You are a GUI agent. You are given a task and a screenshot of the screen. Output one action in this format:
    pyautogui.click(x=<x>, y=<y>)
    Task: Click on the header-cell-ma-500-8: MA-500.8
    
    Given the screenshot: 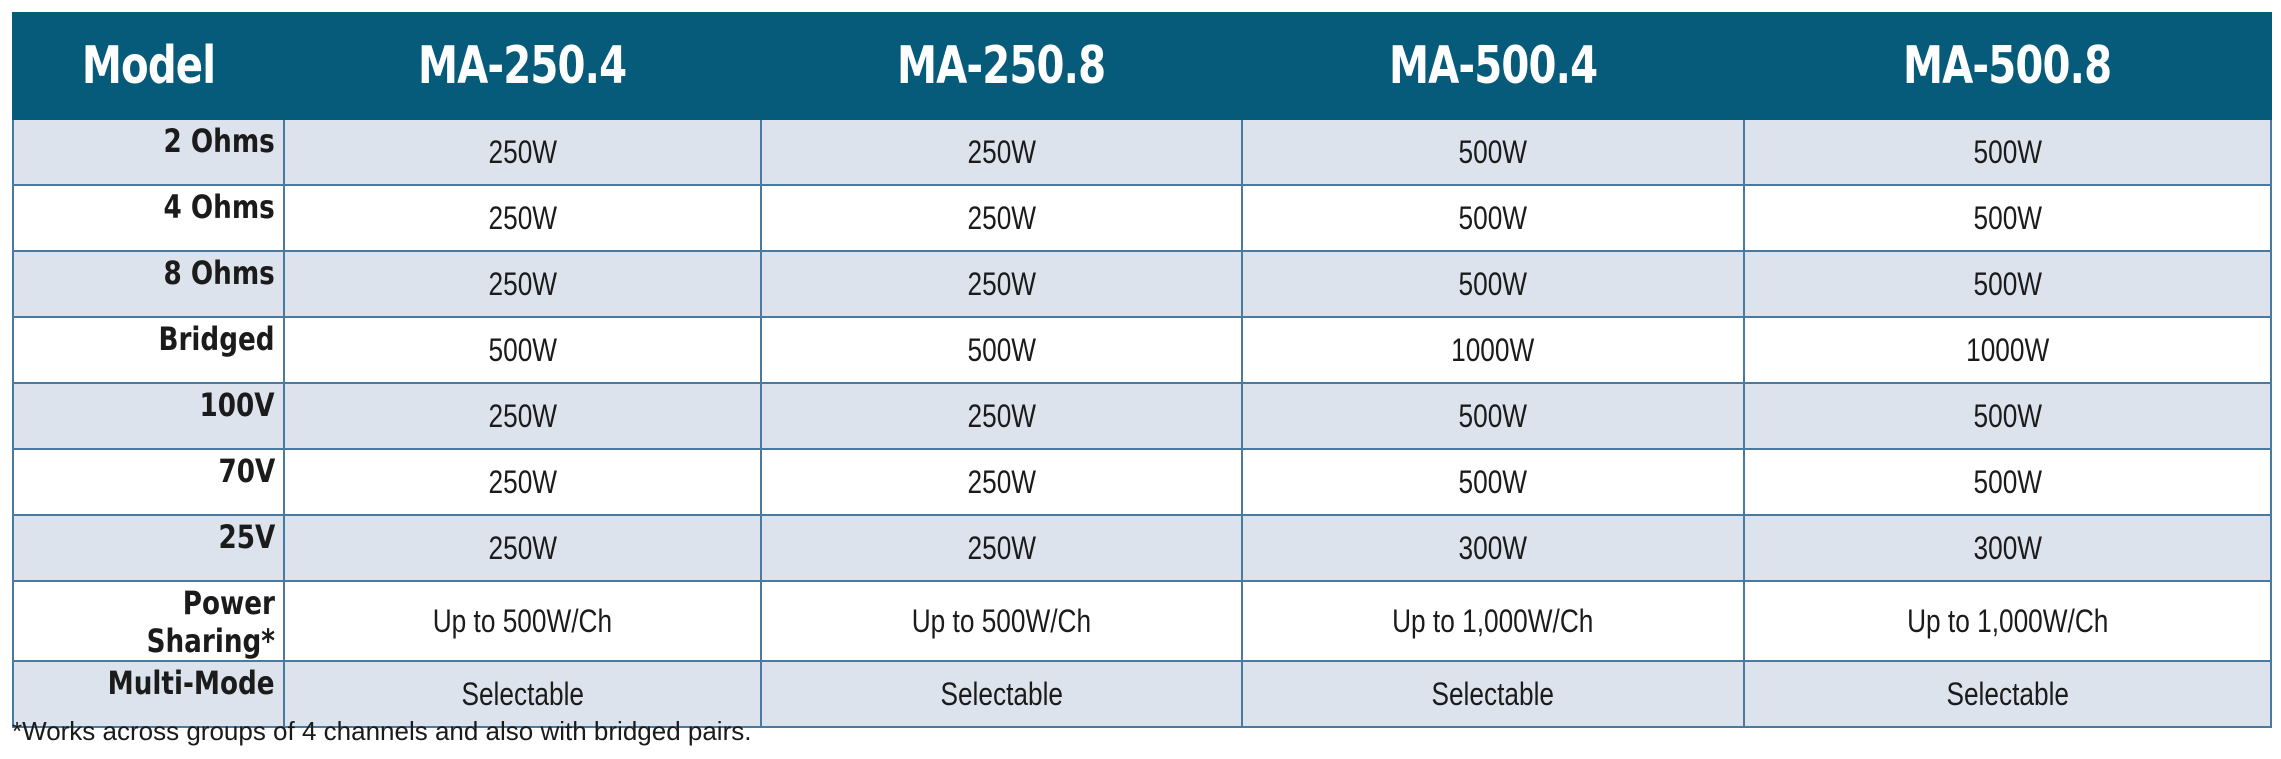 What is the action you would take?
    pyautogui.click(x=2007, y=66)
    